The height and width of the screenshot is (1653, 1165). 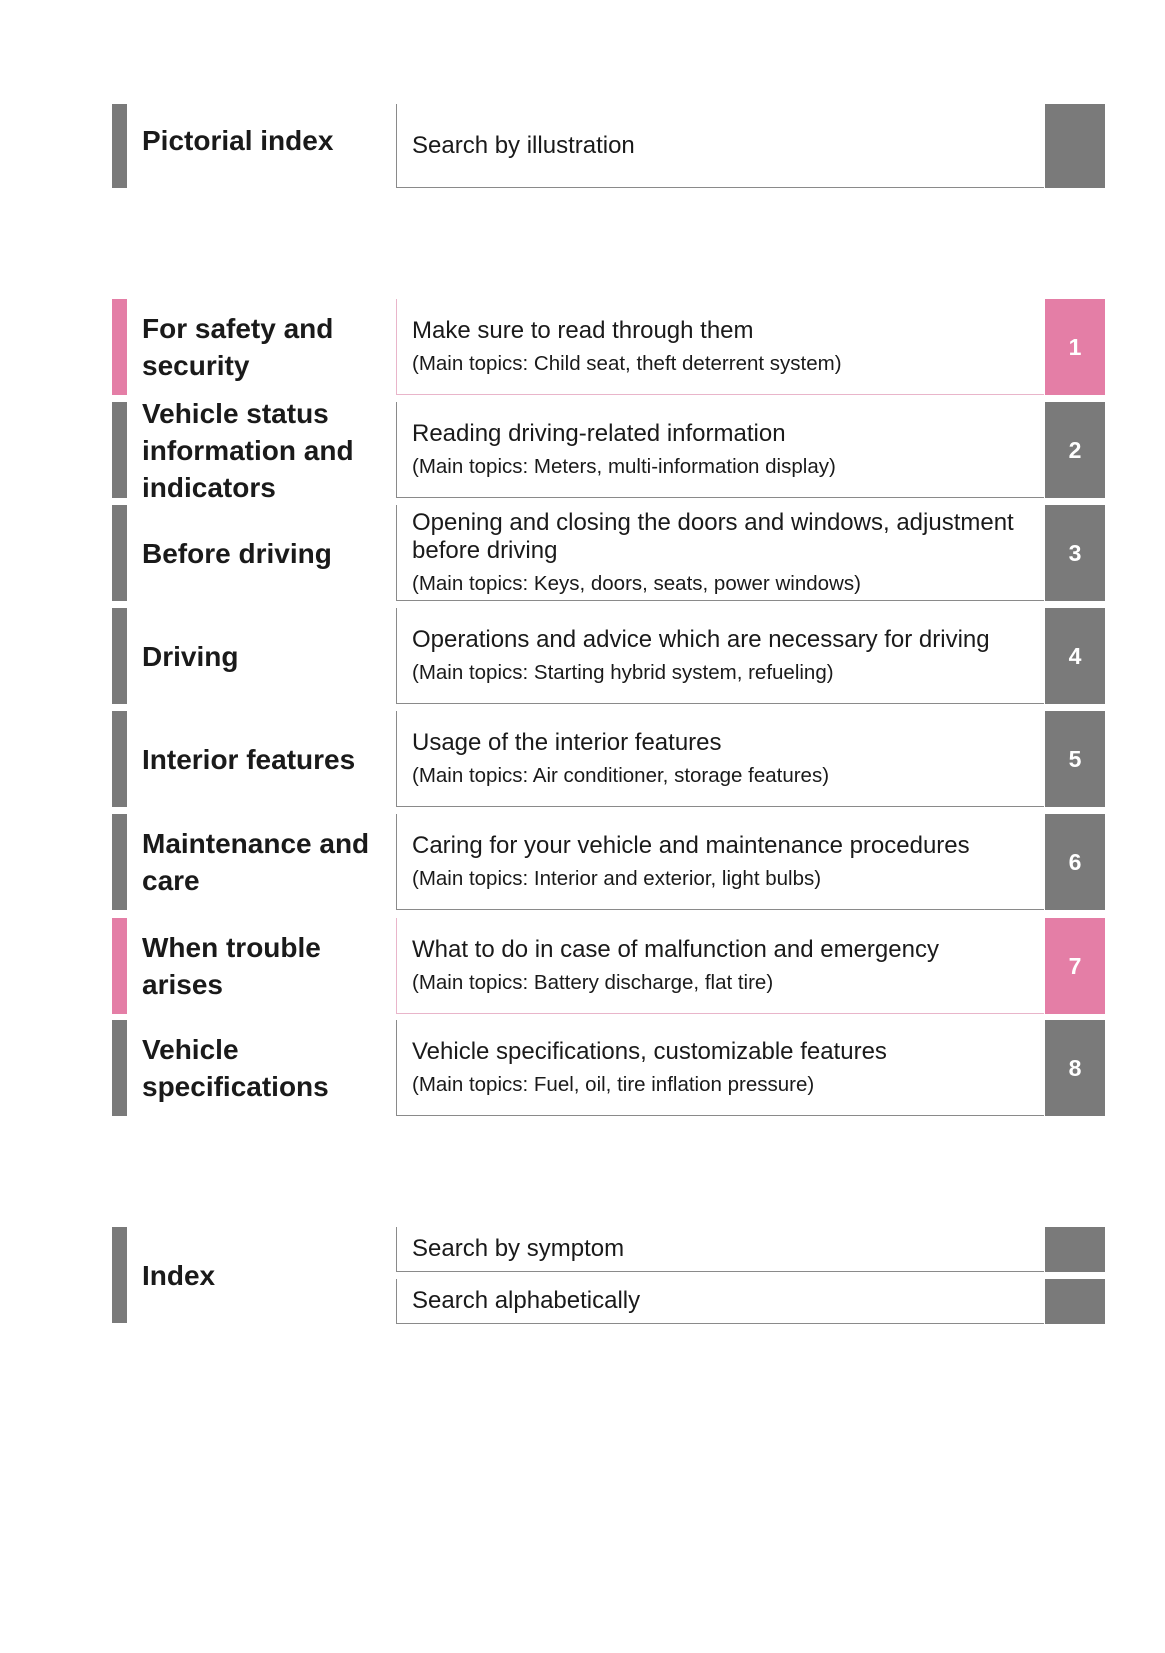 I want to click on section-description: Search by illustration, so click(x=523, y=145).